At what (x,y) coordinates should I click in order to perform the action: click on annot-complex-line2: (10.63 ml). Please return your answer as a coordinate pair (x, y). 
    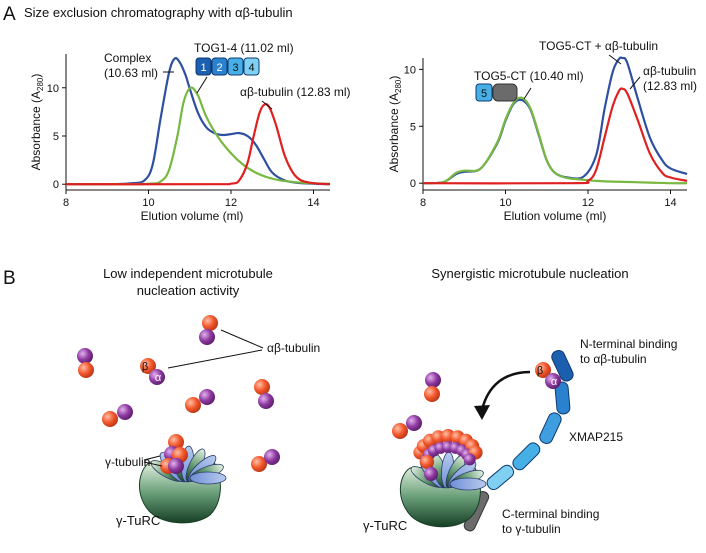
    Looking at the image, I should click on (131, 73).